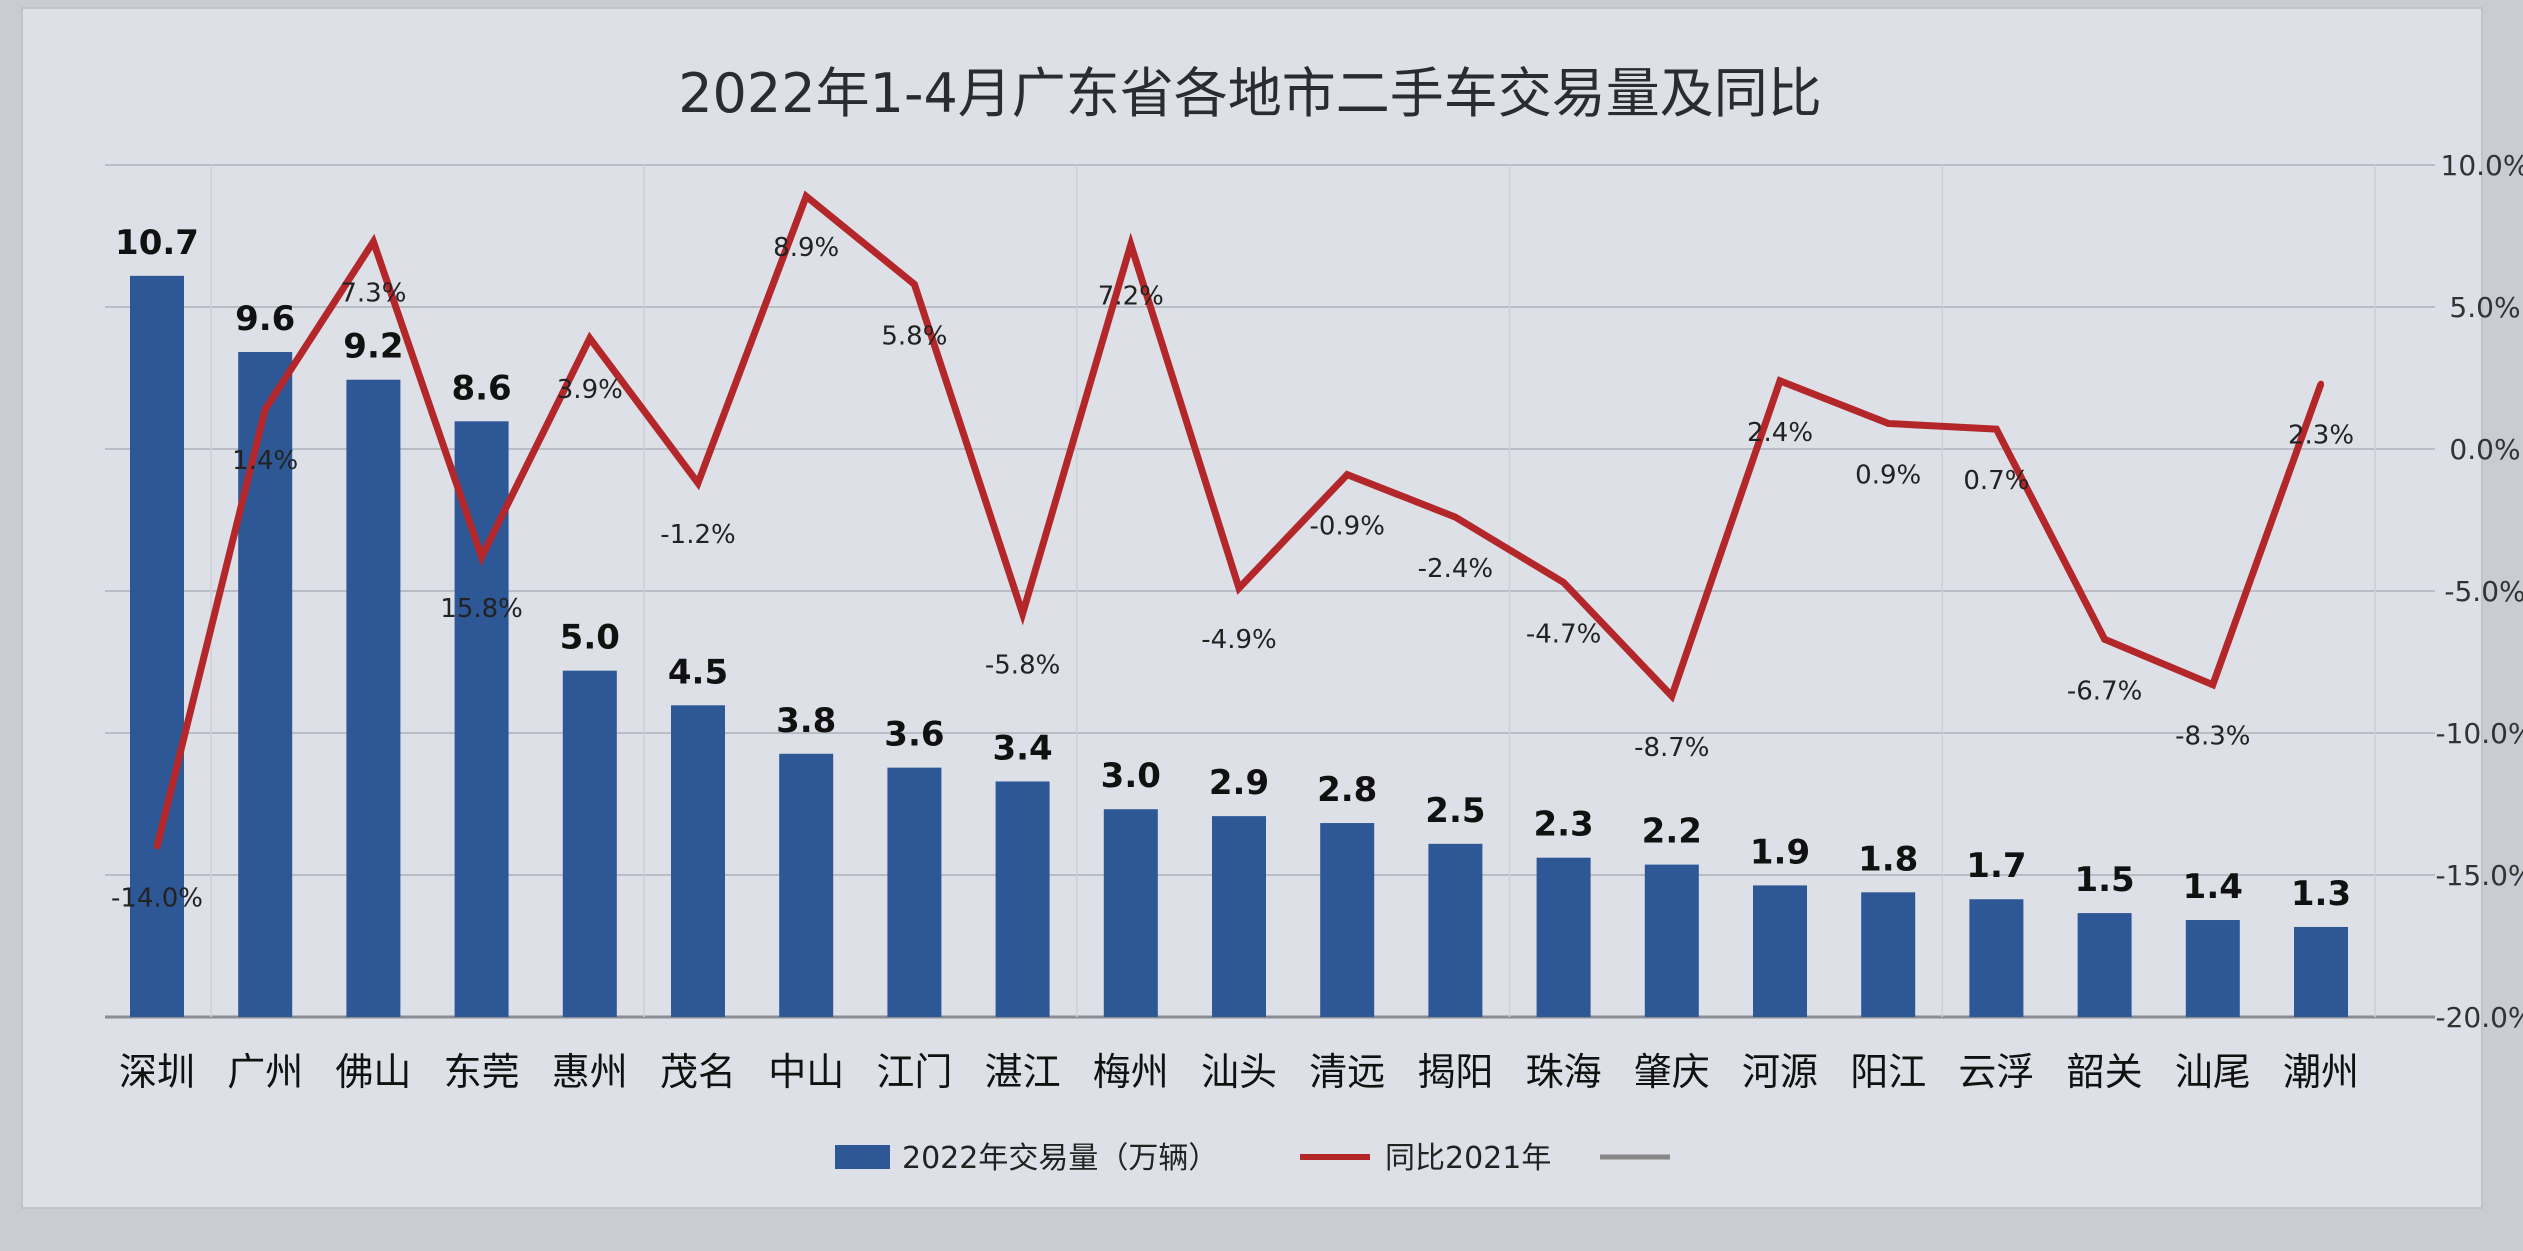 The height and width of the screenshot is (1251, 2523). Describe the element at coordinates (265, 319) in the screenshot. I see `bar-value-label: 9.6` at that location.